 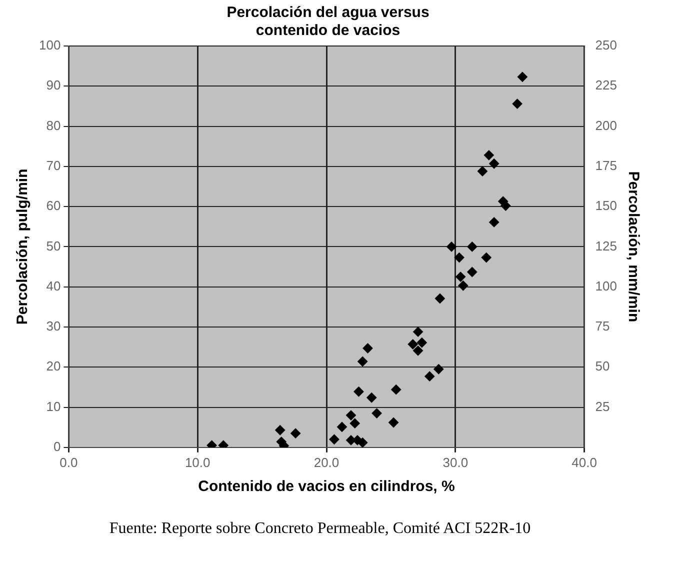 I want to click on y2-tick-label: 175, so click(x=606, y=165).